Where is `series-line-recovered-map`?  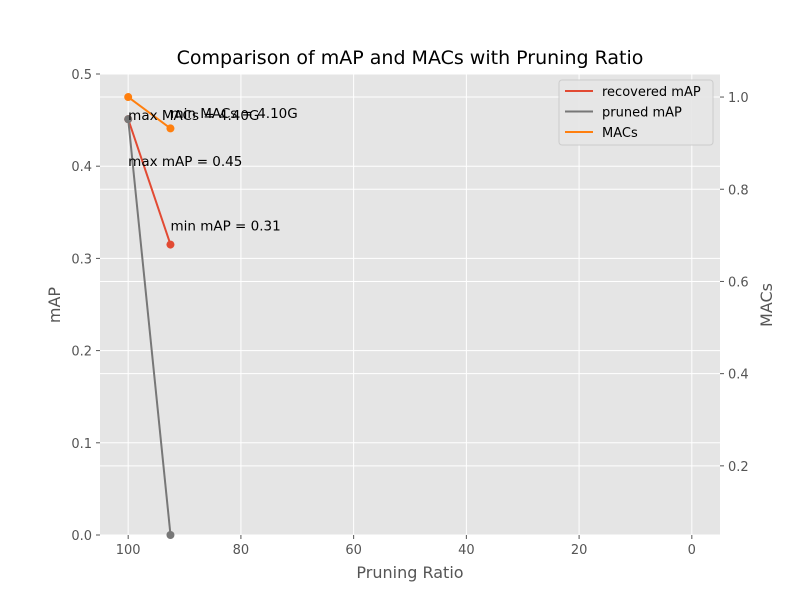 series-line-recovered-map is located at coordinates (149, 181).